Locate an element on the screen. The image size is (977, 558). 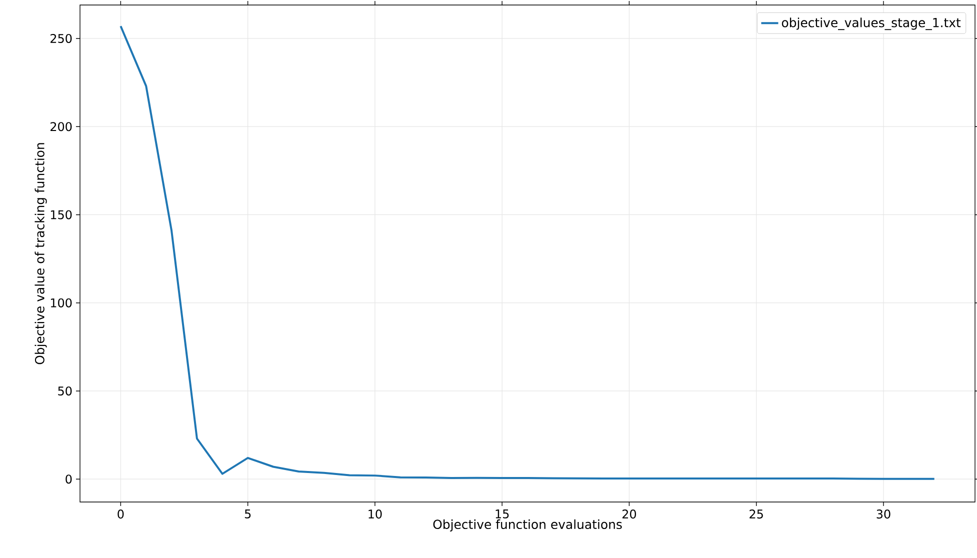
y-axis-title: Objective value of tracking function is located at coordinates (40, 253).